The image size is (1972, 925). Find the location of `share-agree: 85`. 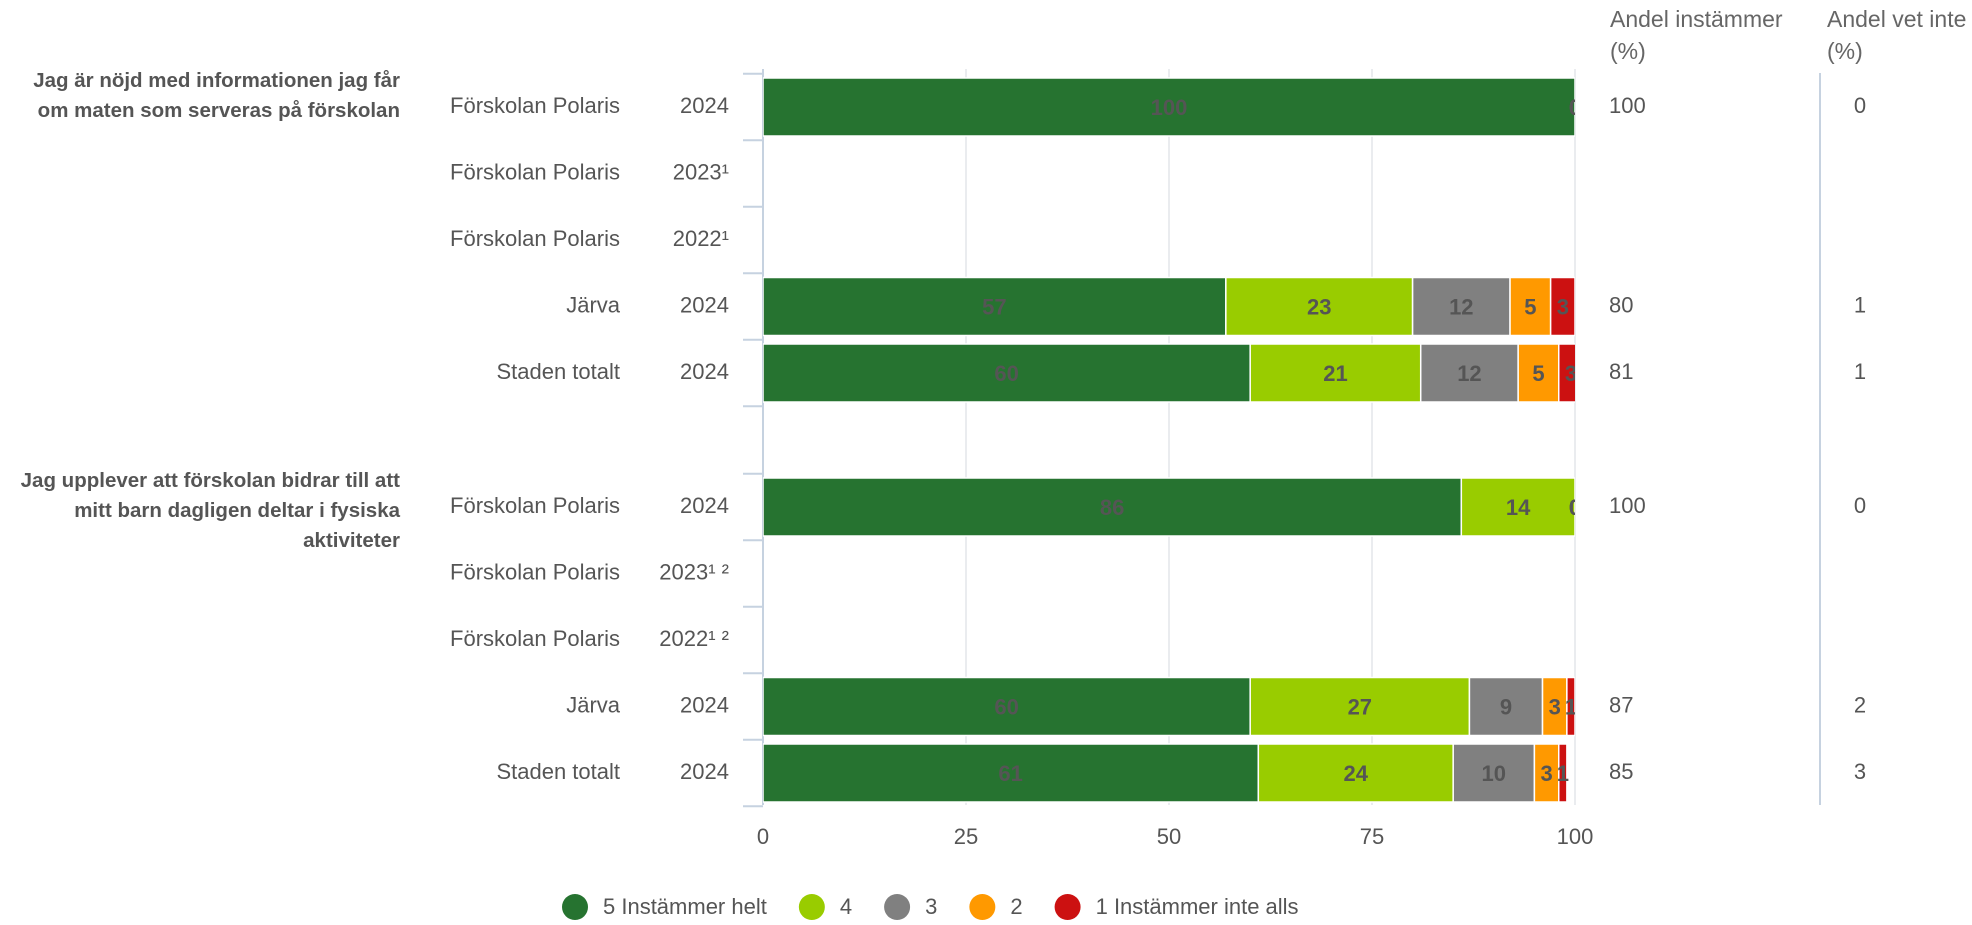

share-agree: 85 is located at coordinates (1621, 771).